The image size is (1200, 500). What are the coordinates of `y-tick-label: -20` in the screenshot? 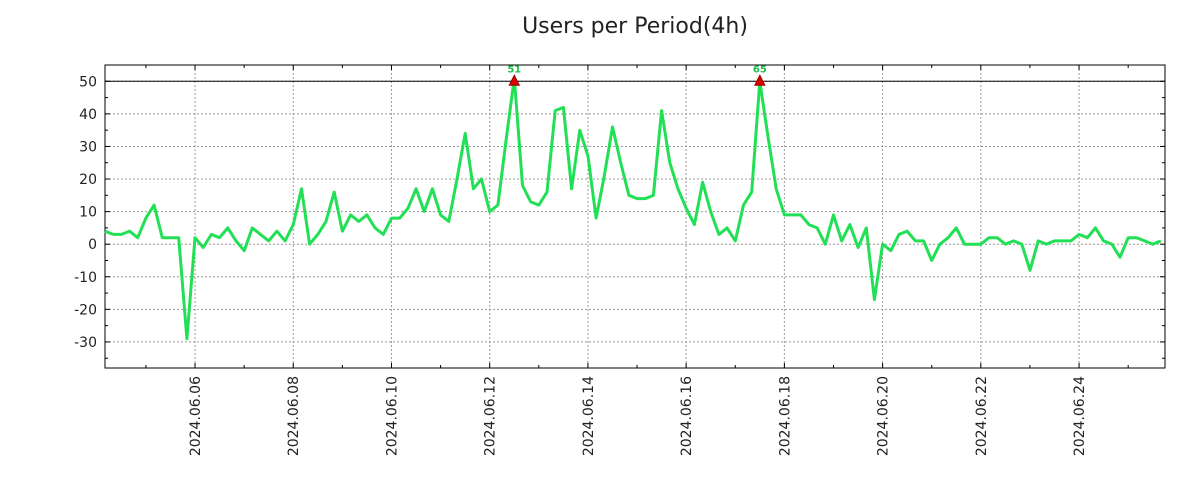 It's located at (85, 310).